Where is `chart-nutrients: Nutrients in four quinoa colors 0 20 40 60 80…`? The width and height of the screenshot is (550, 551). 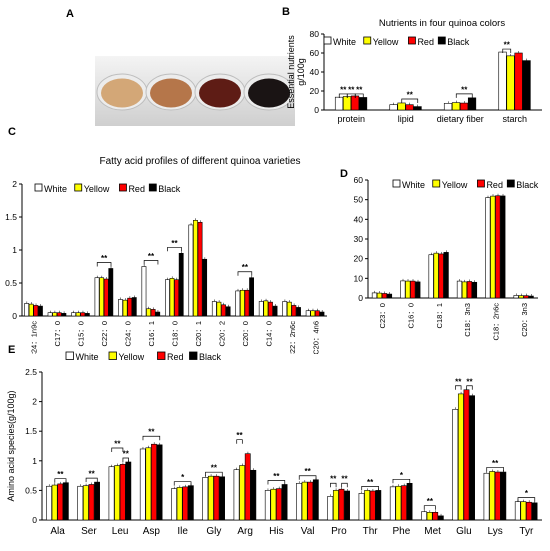 chart-nutrients: Nutrients in four quinoa colors 0 20 40 60 80… is located at coordinates (414, 71).